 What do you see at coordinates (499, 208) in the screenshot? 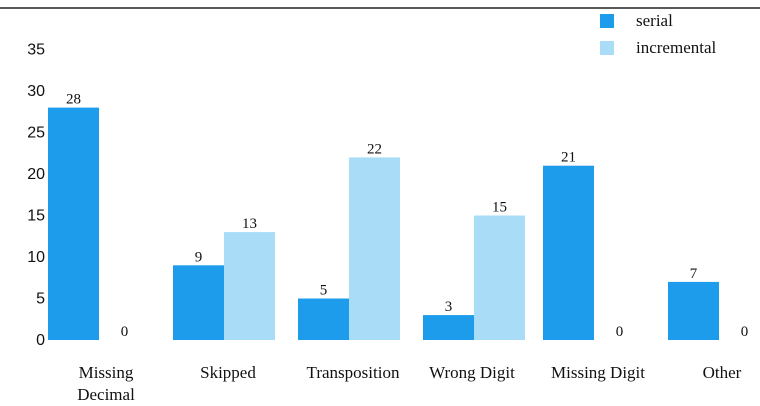
I see `bar-value-label: 15` at bounding box center [499, 208].